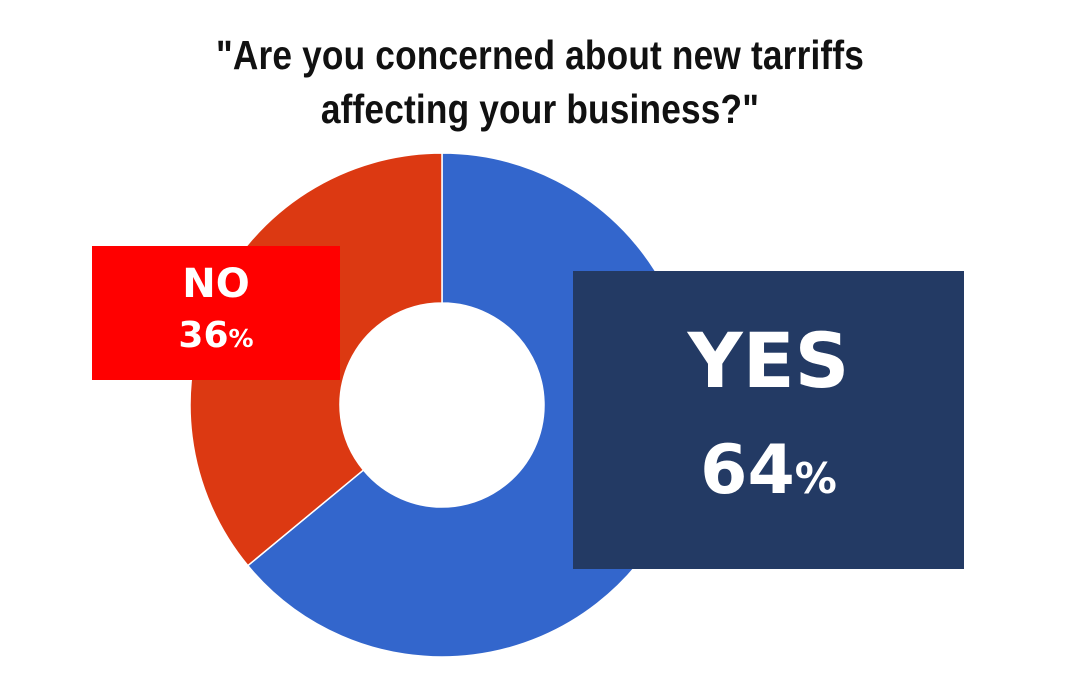 The width and height of the screenshot is (1080, 675). Describe the element at coordinates (815, 478) in the screenshot. I see `yes-percent-sign: %` at that location.